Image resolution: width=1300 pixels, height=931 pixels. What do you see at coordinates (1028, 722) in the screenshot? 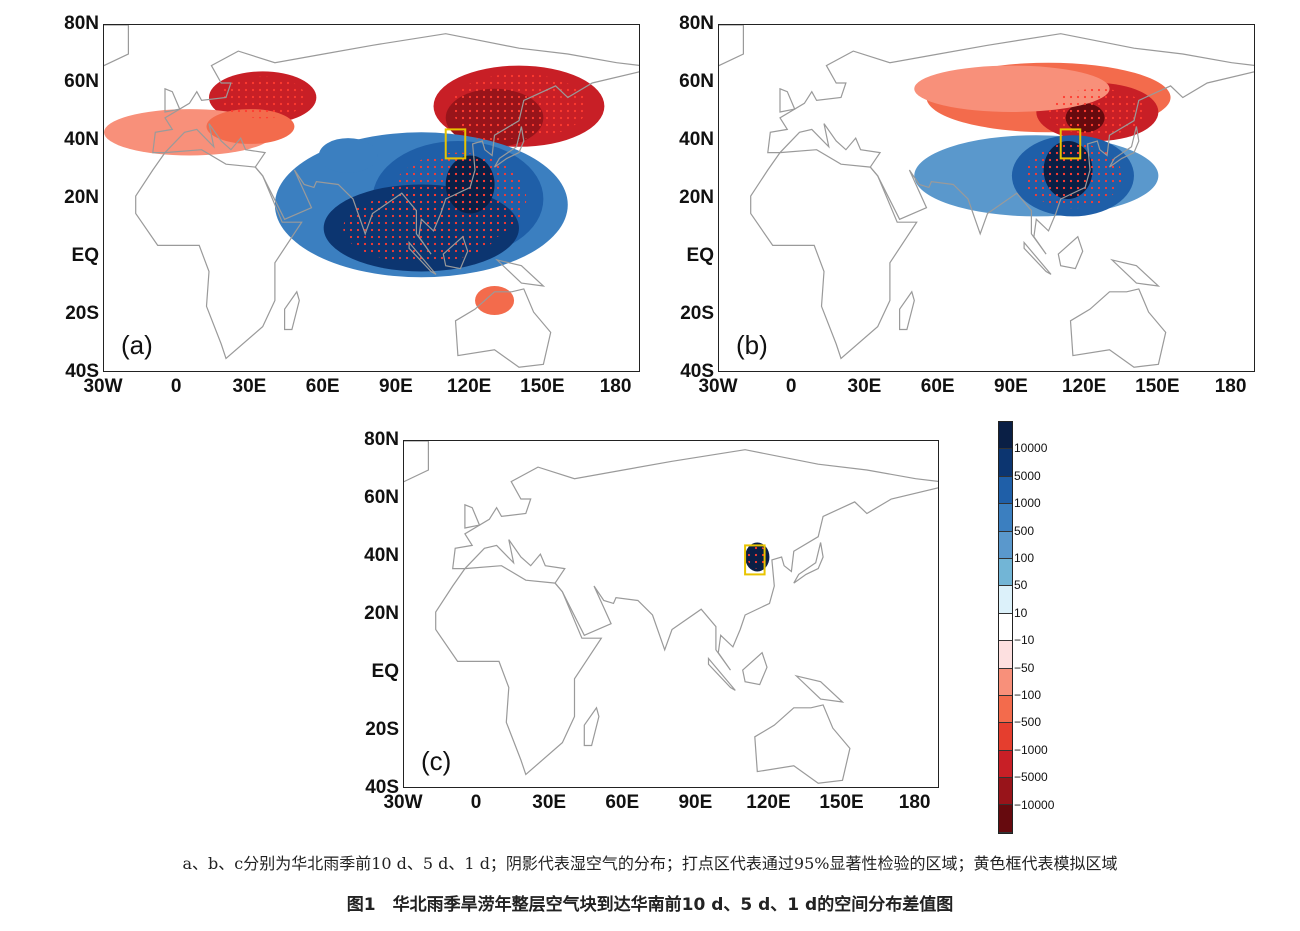
I see `colorbar-label: −500` at bounding box center [1028, 722].